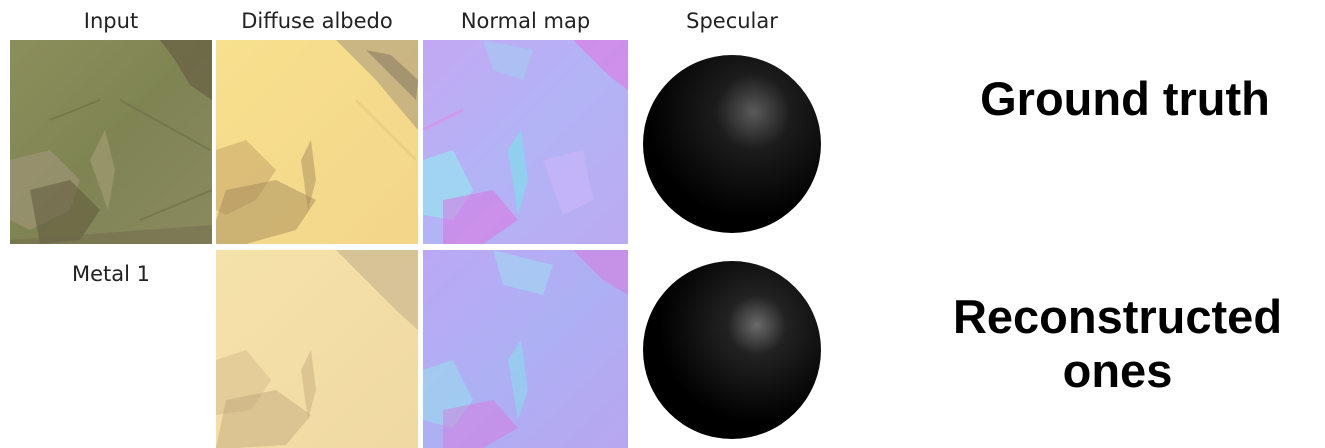 This screenshot has height=448, width=1325. Describe the element at coordinates (732, 350) in the screenshot. I see `specular-sphere-reconstructed` at that location.